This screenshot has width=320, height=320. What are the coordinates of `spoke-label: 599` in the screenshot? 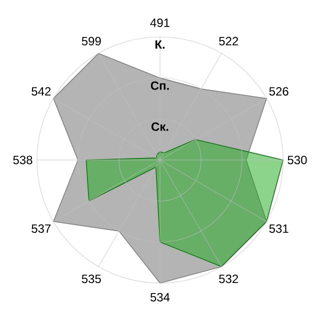 It's located at (91, 41).